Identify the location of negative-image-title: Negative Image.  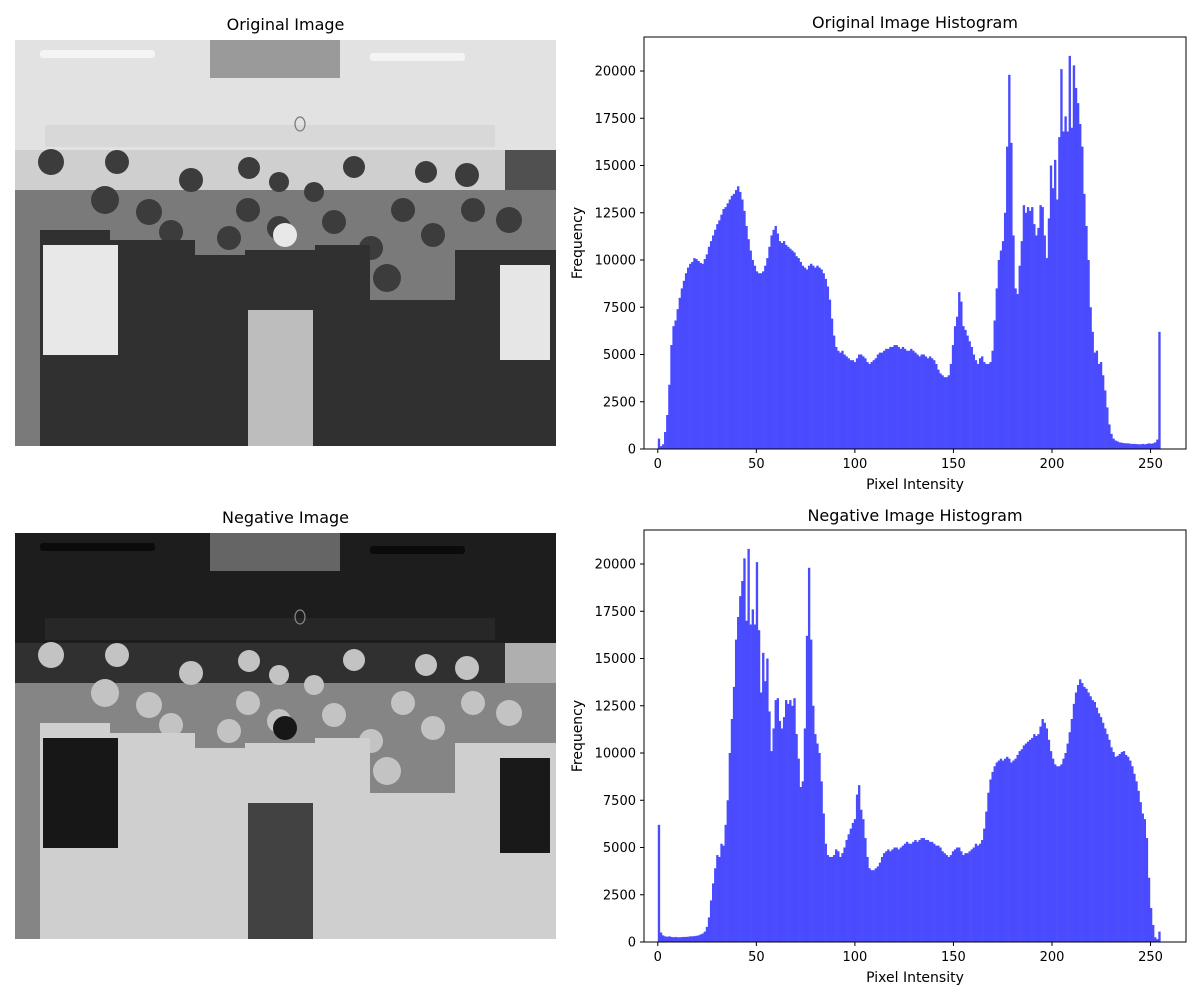
(285, 517).